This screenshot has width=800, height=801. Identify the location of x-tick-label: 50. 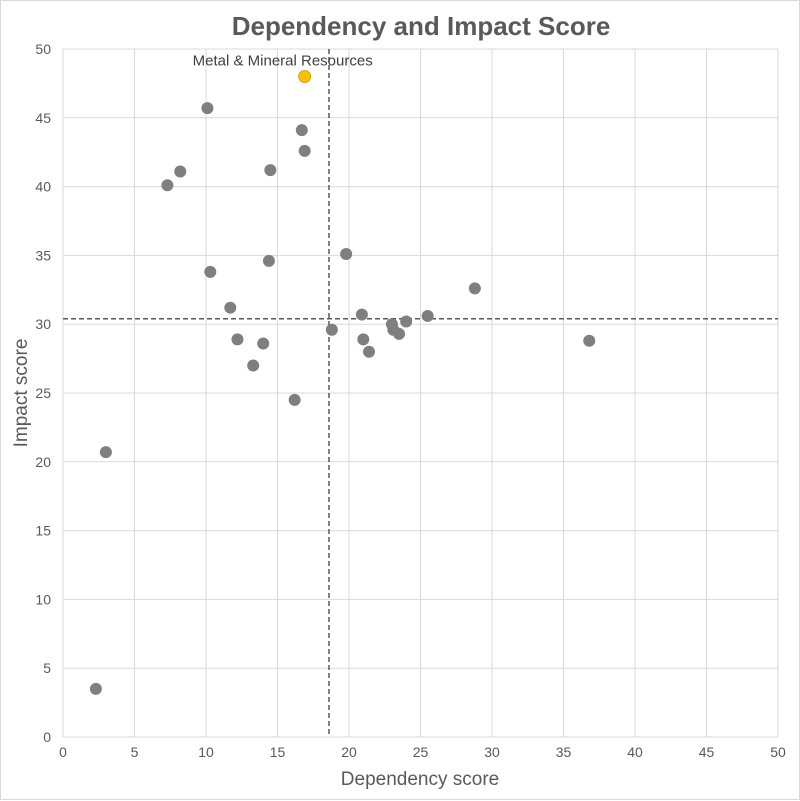
(778, 752).